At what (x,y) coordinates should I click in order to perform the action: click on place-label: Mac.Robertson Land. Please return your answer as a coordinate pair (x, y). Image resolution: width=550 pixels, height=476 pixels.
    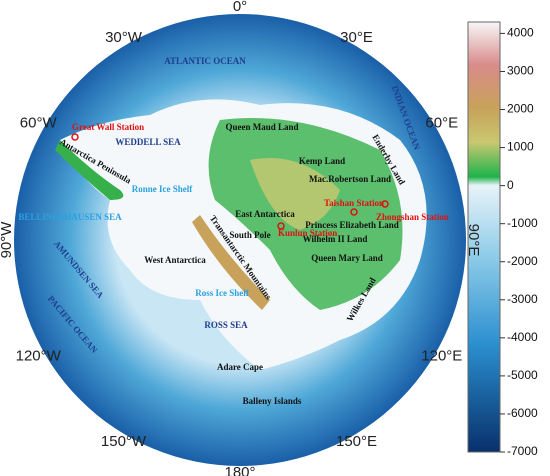
    Looking at the image, I should click on (350, 179).